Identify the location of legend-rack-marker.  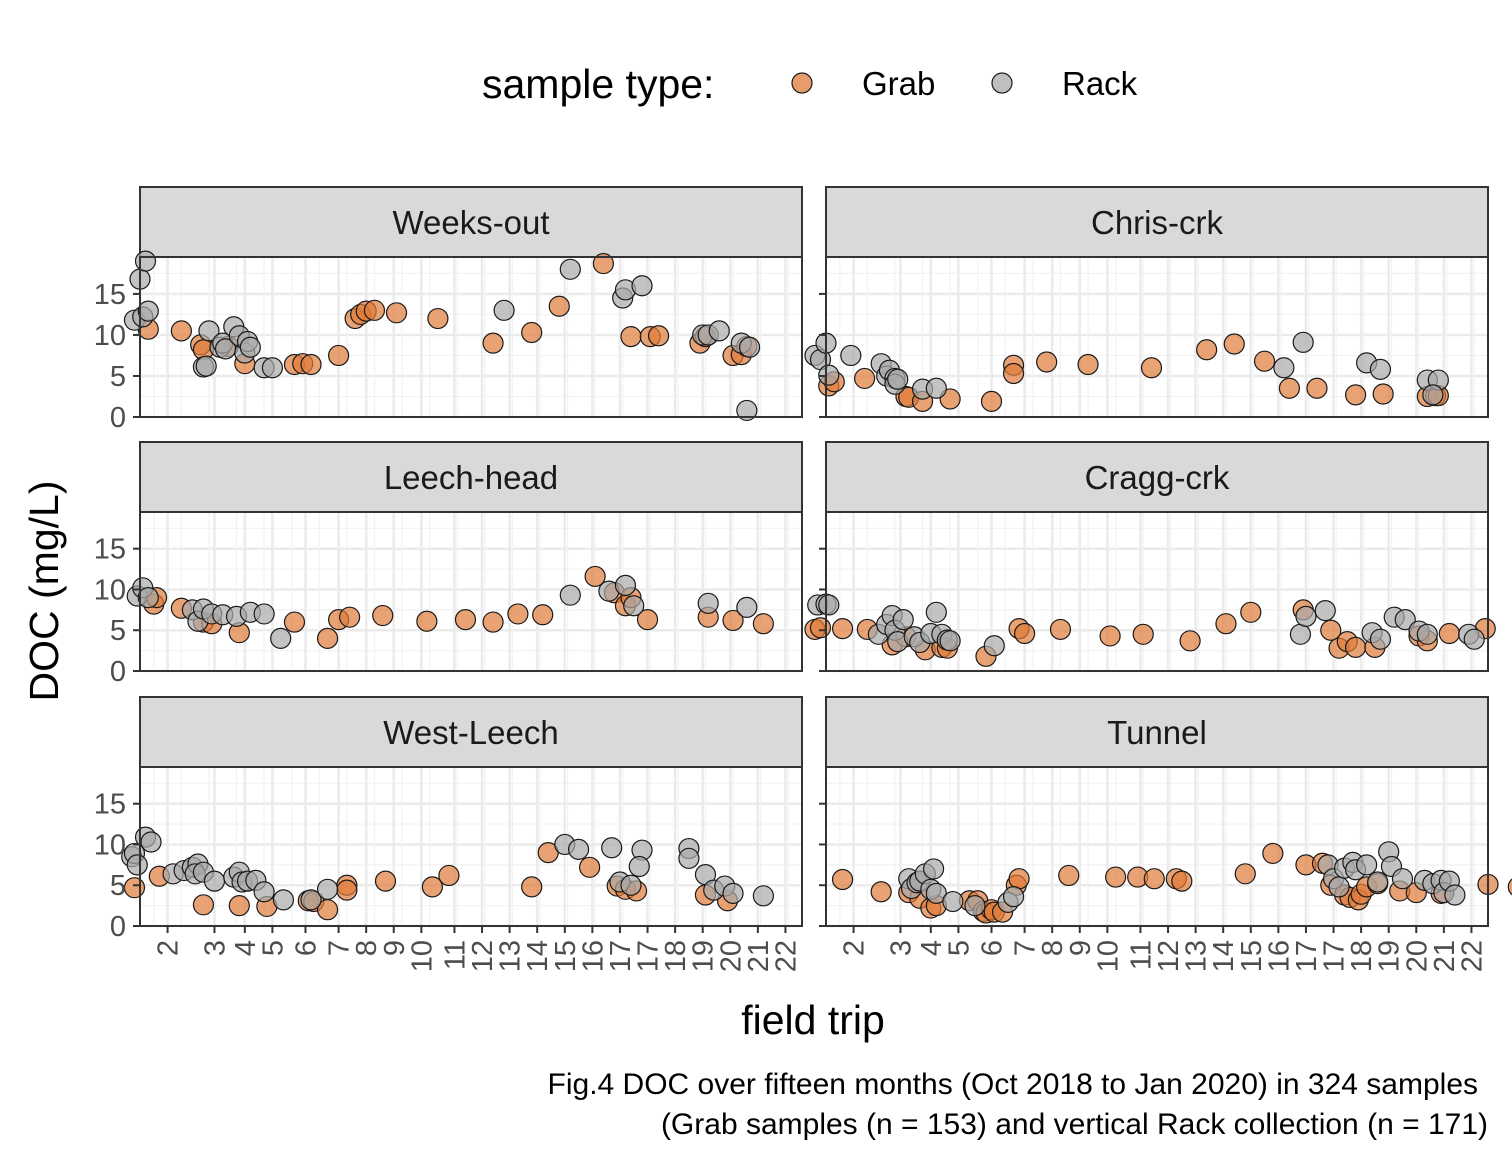
(1002, 83).